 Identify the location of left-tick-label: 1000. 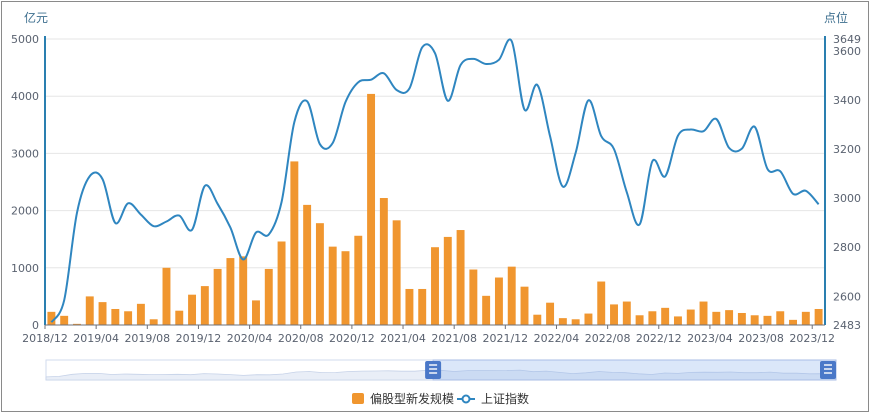
(25, 268).